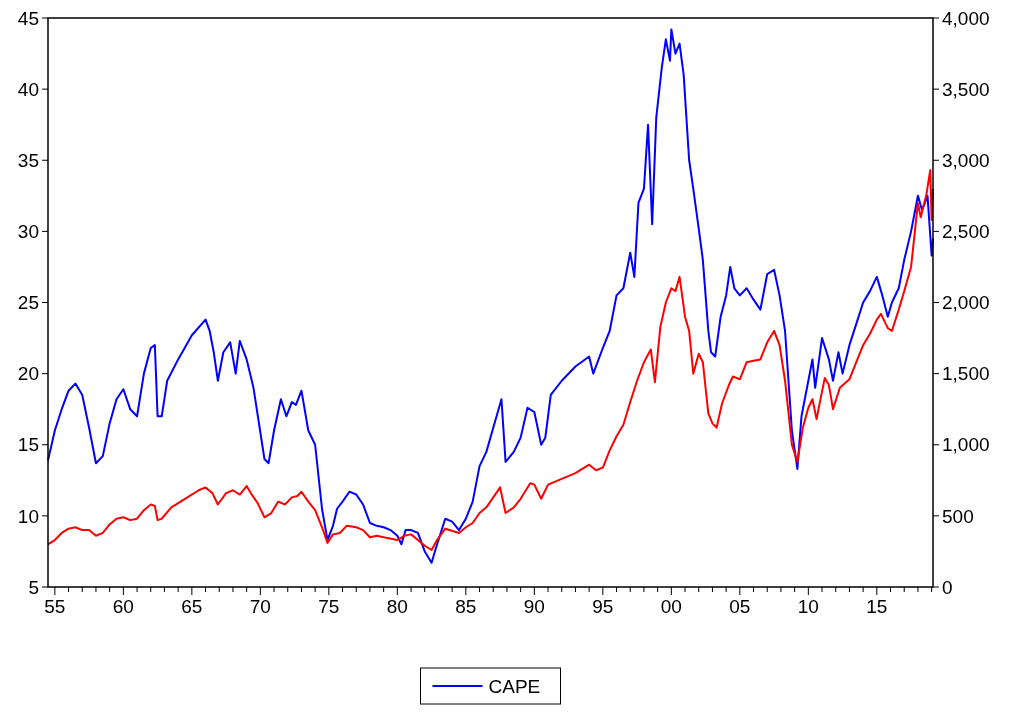 The width and height of the screenshot is (1017, 718). Describe the element at coordinates (966, 303) in the screenshot. I see `y2-tick-label: 2,000` at that location.